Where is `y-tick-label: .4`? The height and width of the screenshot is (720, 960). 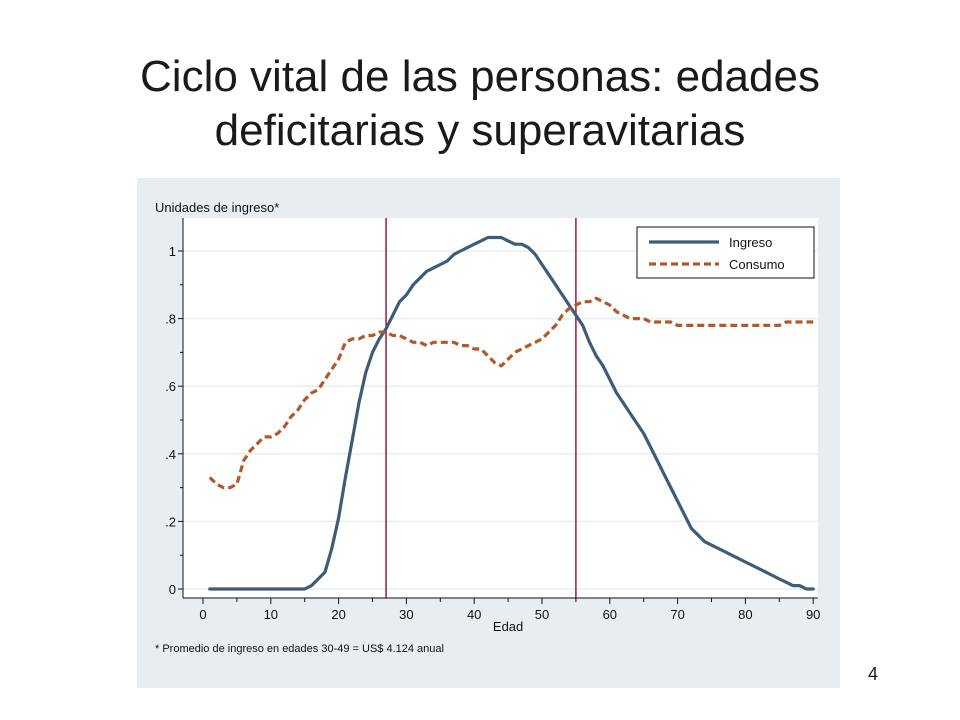 y-tick-label: .4 is located at coordinates (170, 454).